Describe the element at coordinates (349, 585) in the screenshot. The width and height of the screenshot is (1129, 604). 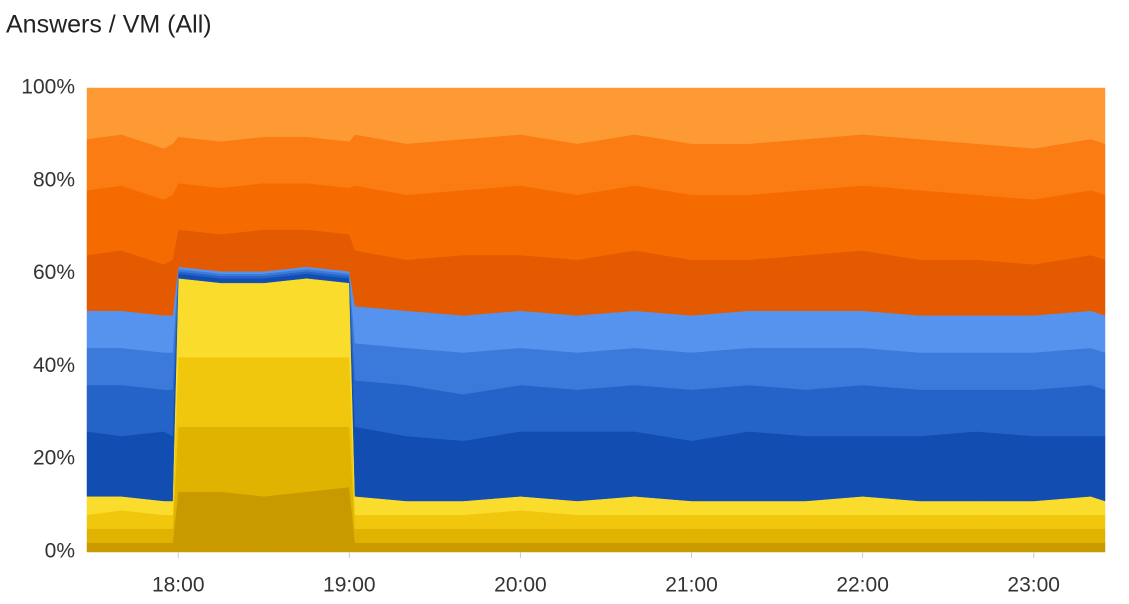
I see `x-tick-label: 19:00` at that location.